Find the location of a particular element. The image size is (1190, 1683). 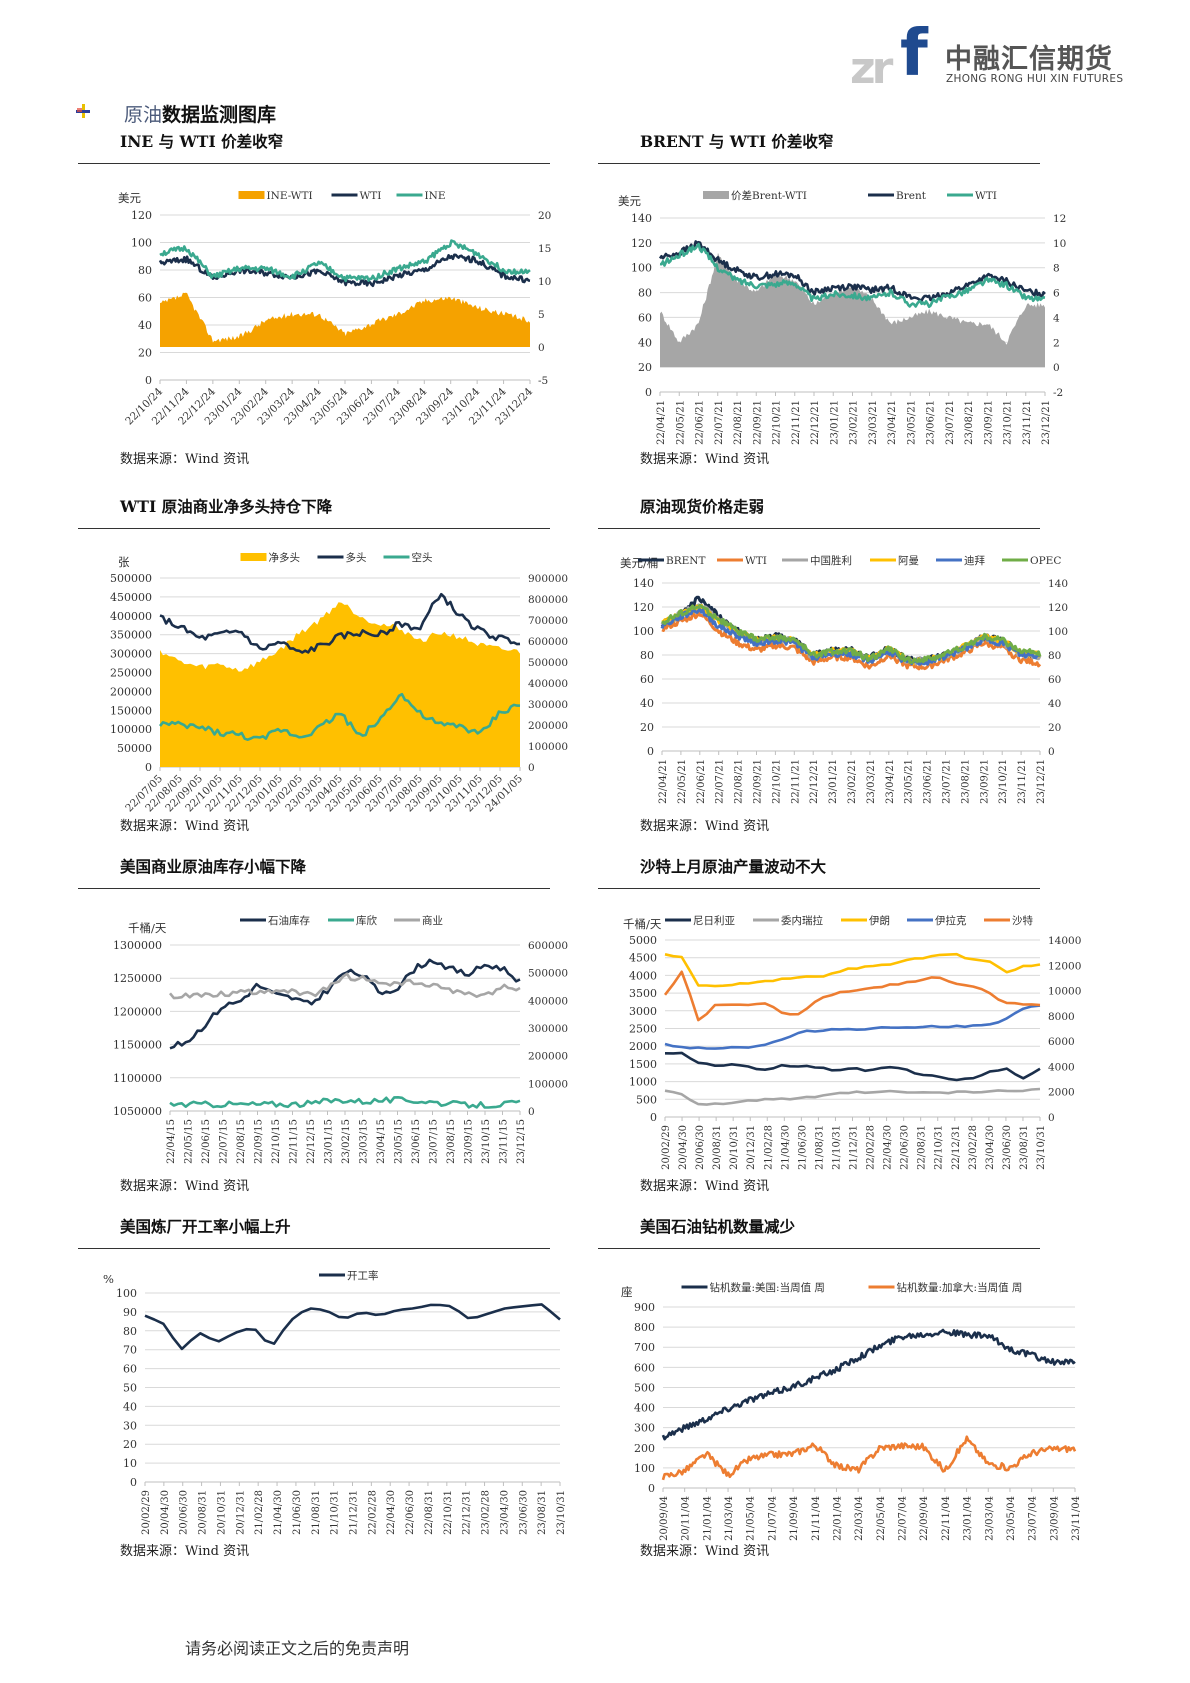

legend-label: 尼日利亚 is located at coordinates (714, 921).